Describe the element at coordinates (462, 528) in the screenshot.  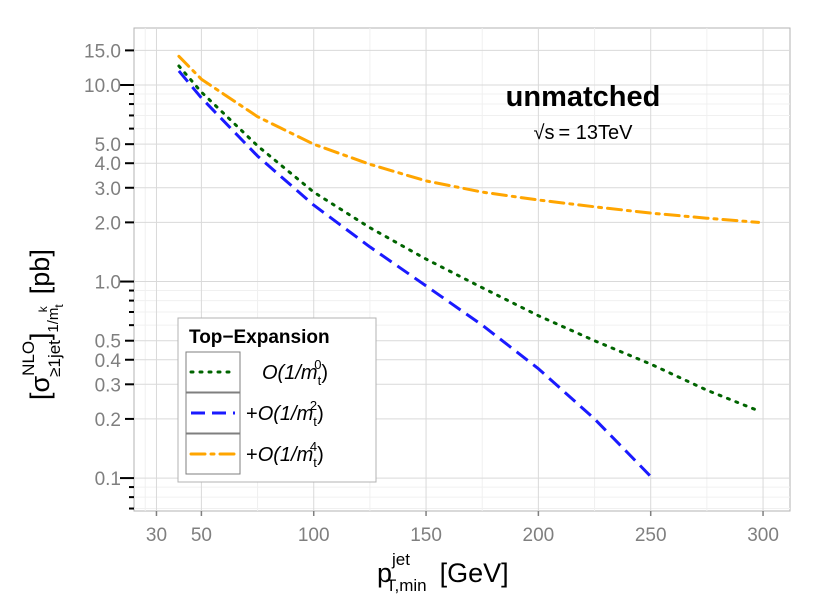
I see `x-axis: 30 50 100 150 200 250 300` at that location.